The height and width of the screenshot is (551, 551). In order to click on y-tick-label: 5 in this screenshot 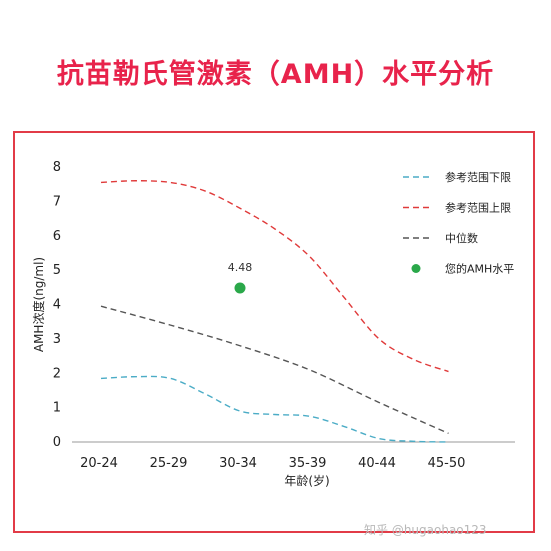, I will do `click(57, 270)`.